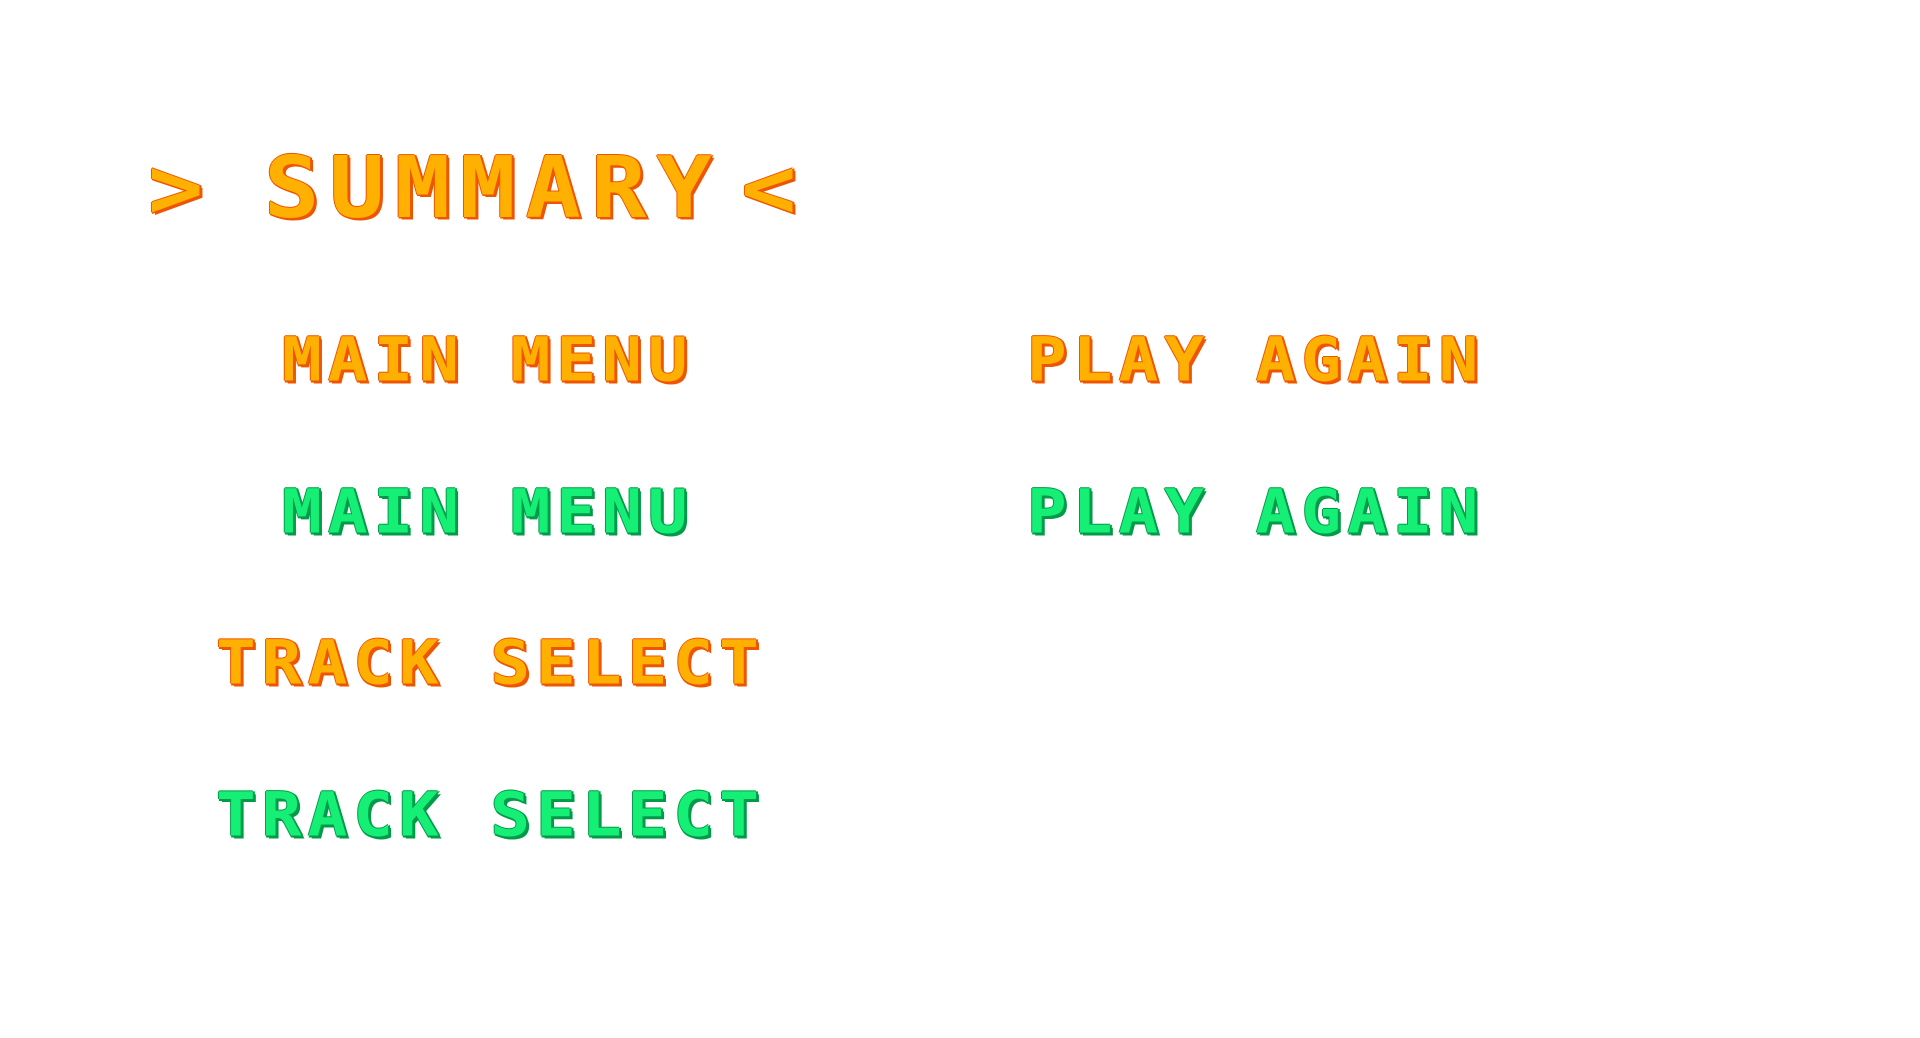 This screenshot has width=1920, height=1038. Describe the element at coordinates (774, 188) in the screenshot. I see `summary-right-marker: <` at that location.